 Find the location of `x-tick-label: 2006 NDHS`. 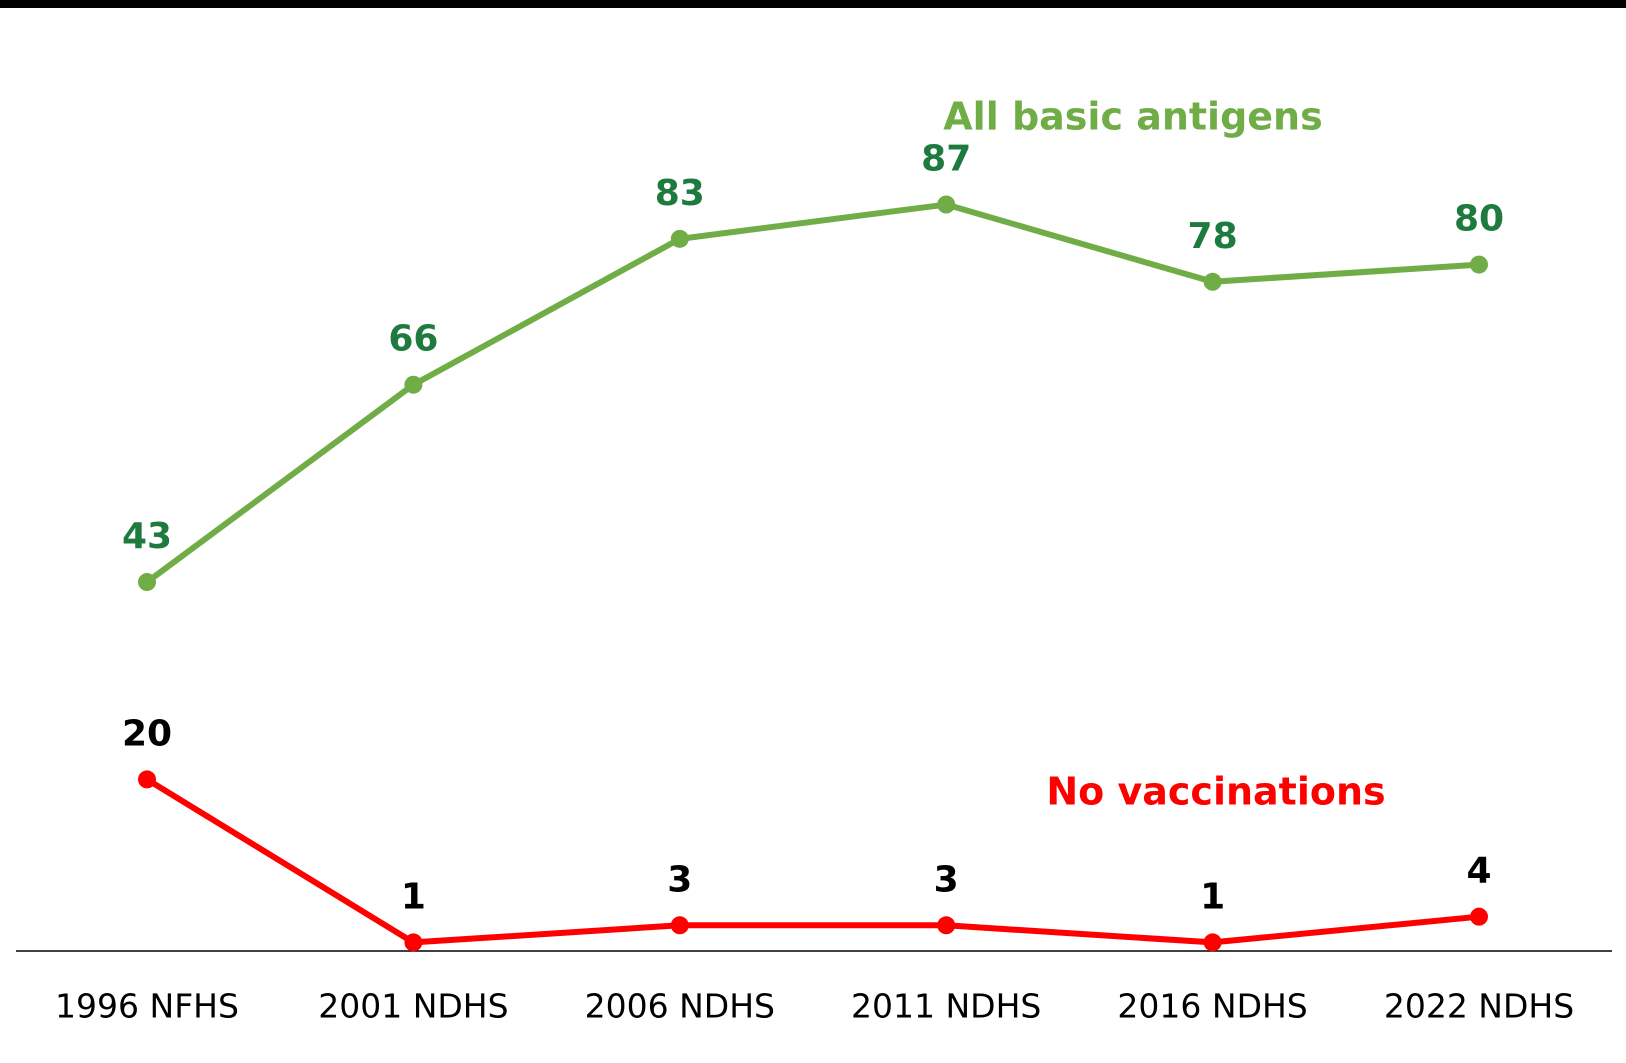

x-tick-label: 2006 NDHS is located at coordinates (680, 1006).